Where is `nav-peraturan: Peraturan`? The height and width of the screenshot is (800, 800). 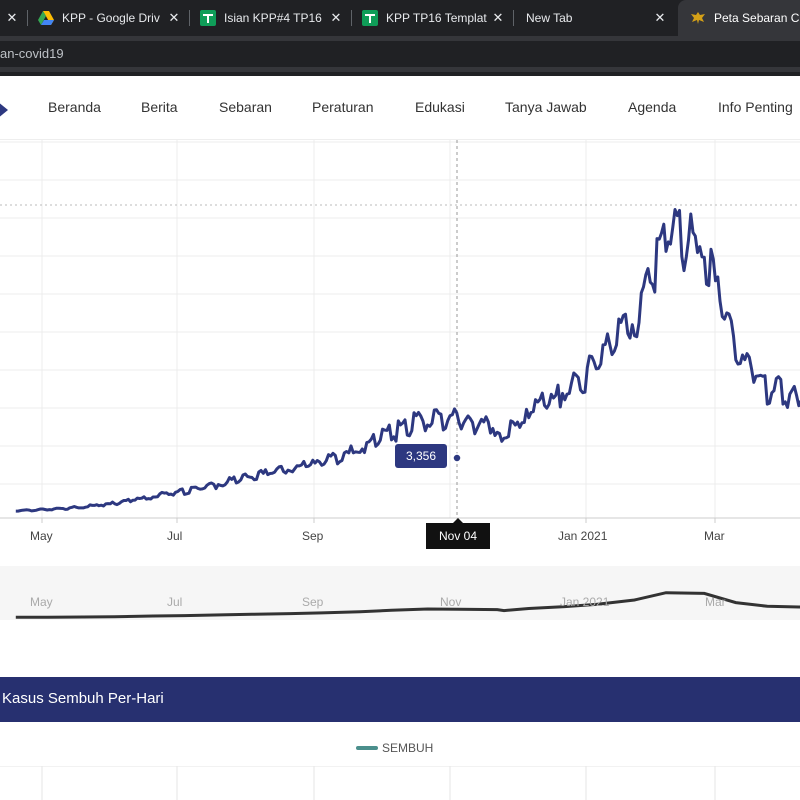
nav-peraturan: Peraturan is located at coordinates (343, 107).